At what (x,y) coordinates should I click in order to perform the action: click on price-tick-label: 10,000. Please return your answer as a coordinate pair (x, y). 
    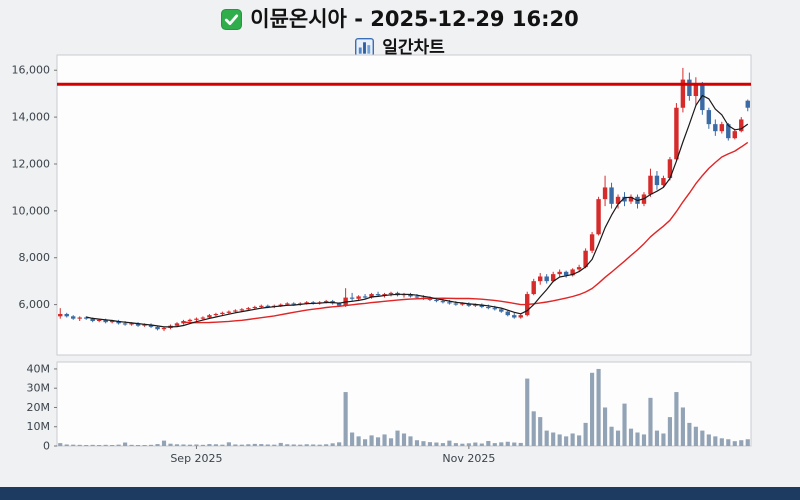
    Looking at the image, I should click on (31, 210).